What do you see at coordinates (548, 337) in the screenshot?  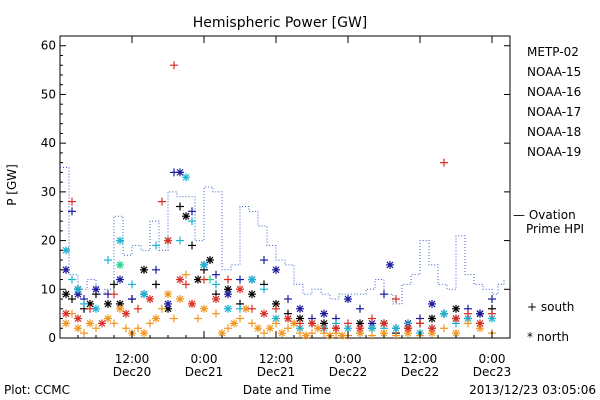 I see `marker-legend-entry: * north` at bounding box center [548, 337].